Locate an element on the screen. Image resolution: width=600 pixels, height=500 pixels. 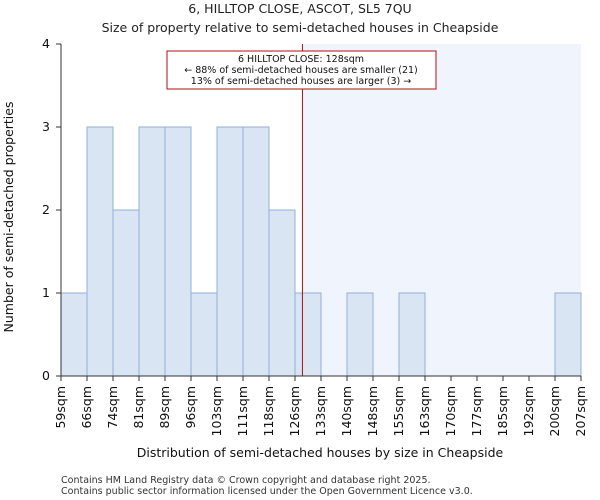
x-tick-label: 148sqm is located at coordinates (372, 411).